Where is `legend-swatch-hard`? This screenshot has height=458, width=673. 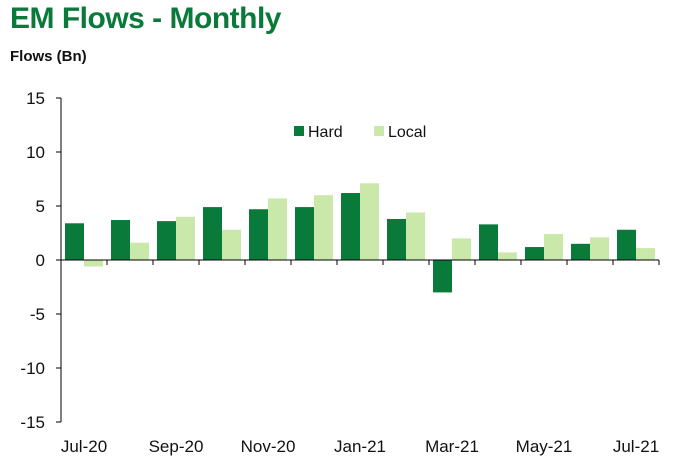 legend-swatch-hard is located at coordinates (299, 131).